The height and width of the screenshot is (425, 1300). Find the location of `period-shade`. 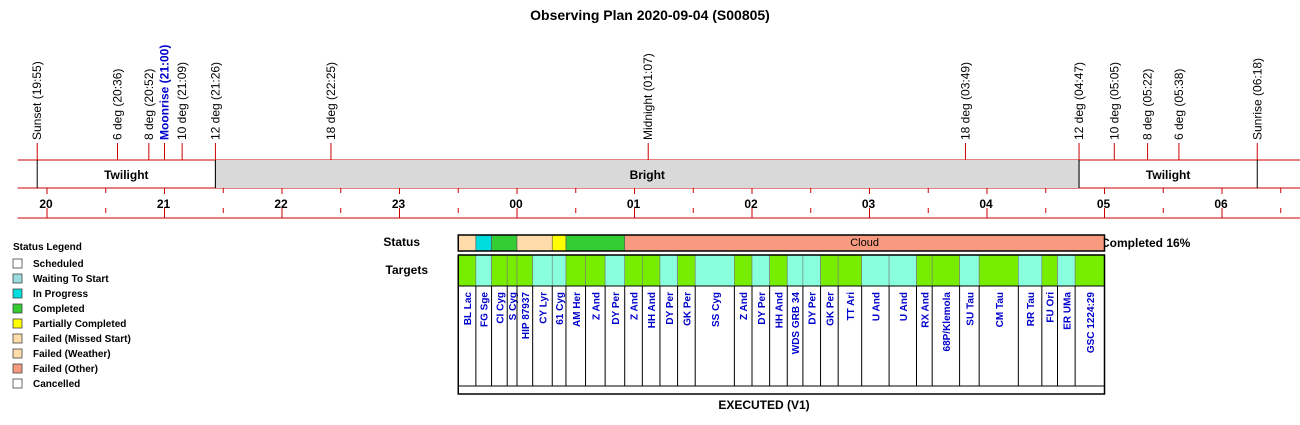

period-shade is located at coordinates (647, 174).